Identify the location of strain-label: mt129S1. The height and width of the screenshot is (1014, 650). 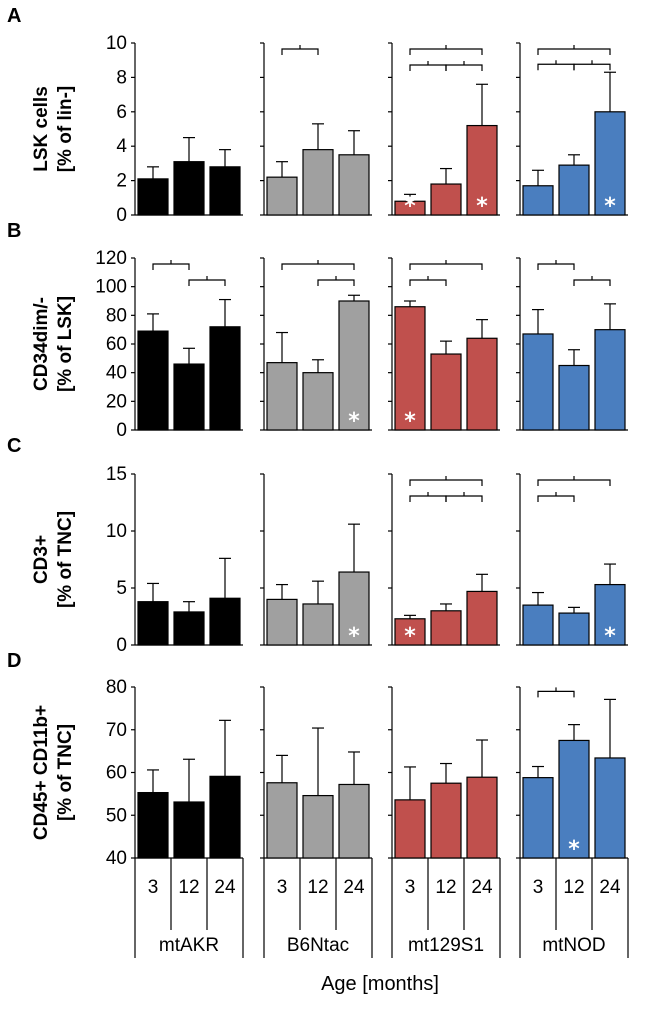
(446, 945).